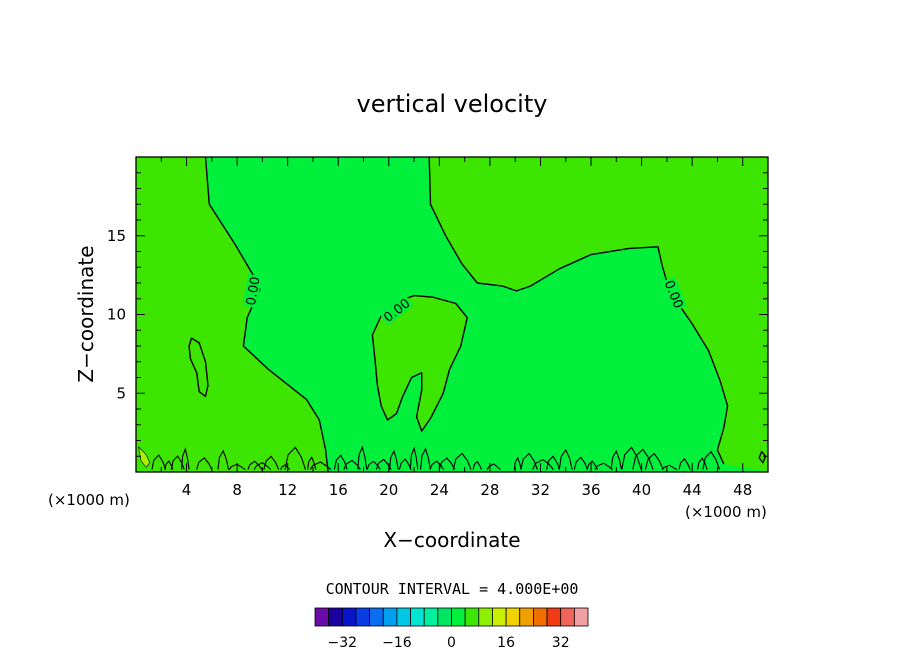  I want to click on colorbar-tick-label: −16, so click(397, 643).